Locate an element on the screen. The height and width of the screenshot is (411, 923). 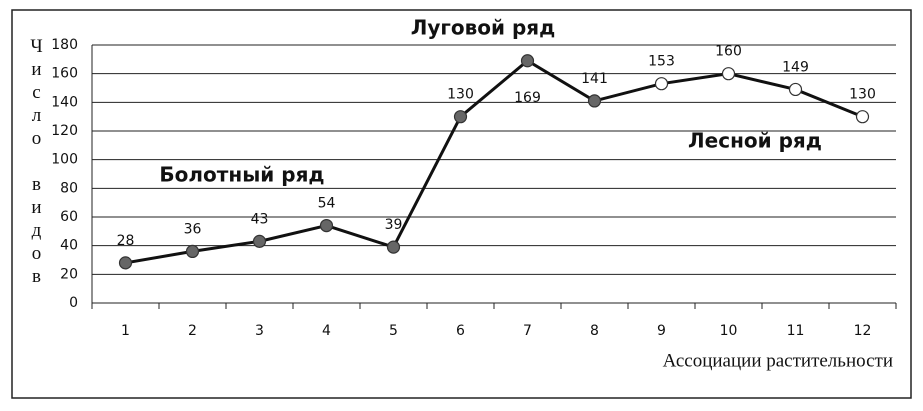
x-tick-label: 4 is located at coordinates (326, 331).